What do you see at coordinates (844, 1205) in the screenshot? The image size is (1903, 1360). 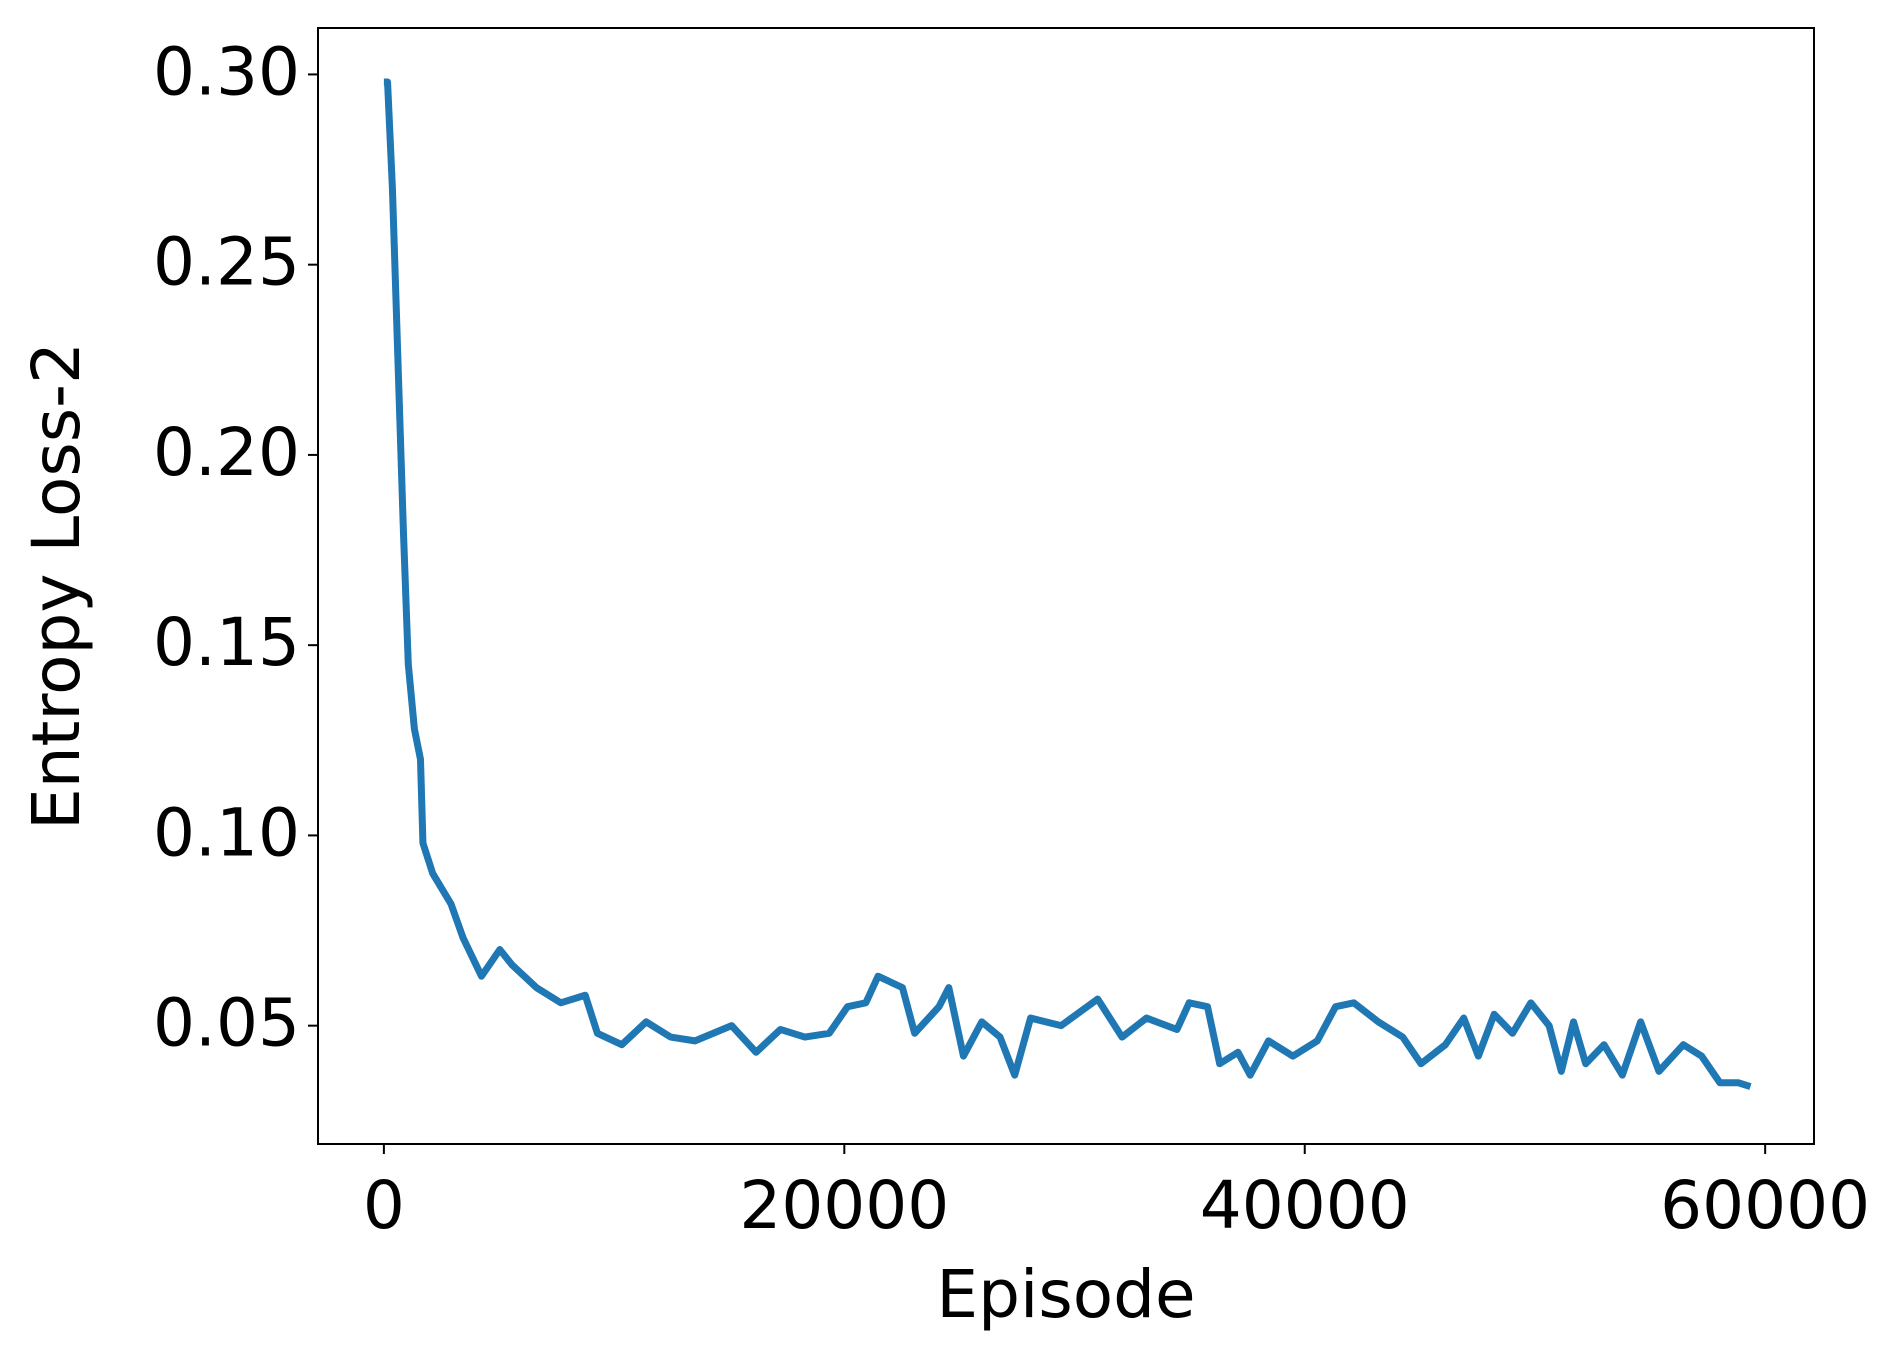 I see `x-tick-label: 20000` at bounding box center [844, 1205].